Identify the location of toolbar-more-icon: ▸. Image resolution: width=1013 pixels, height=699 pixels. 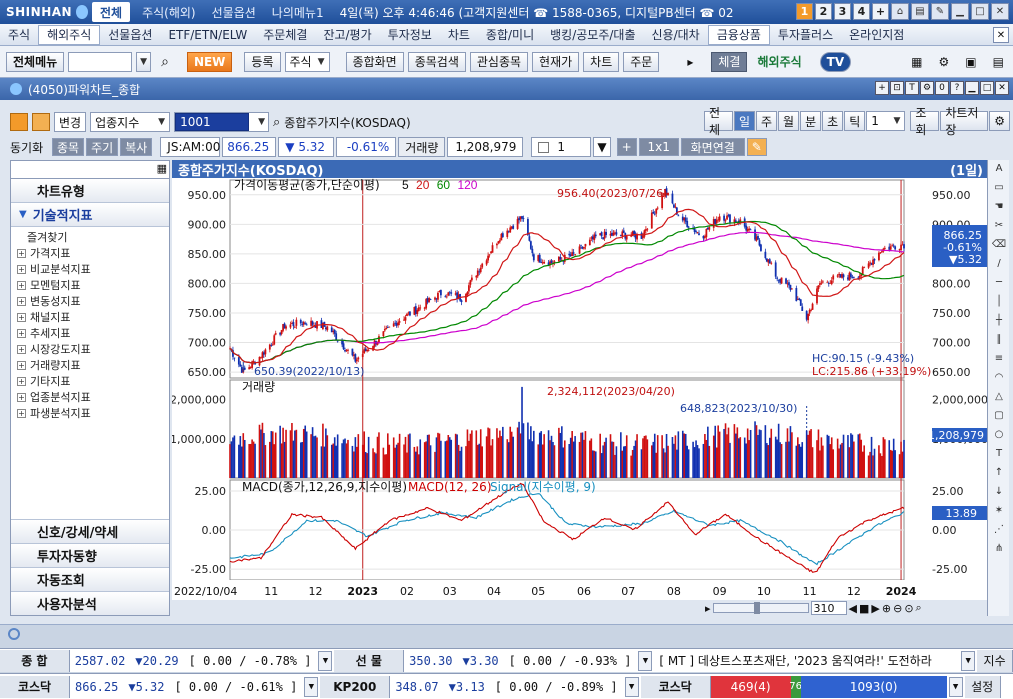
(690, 61).